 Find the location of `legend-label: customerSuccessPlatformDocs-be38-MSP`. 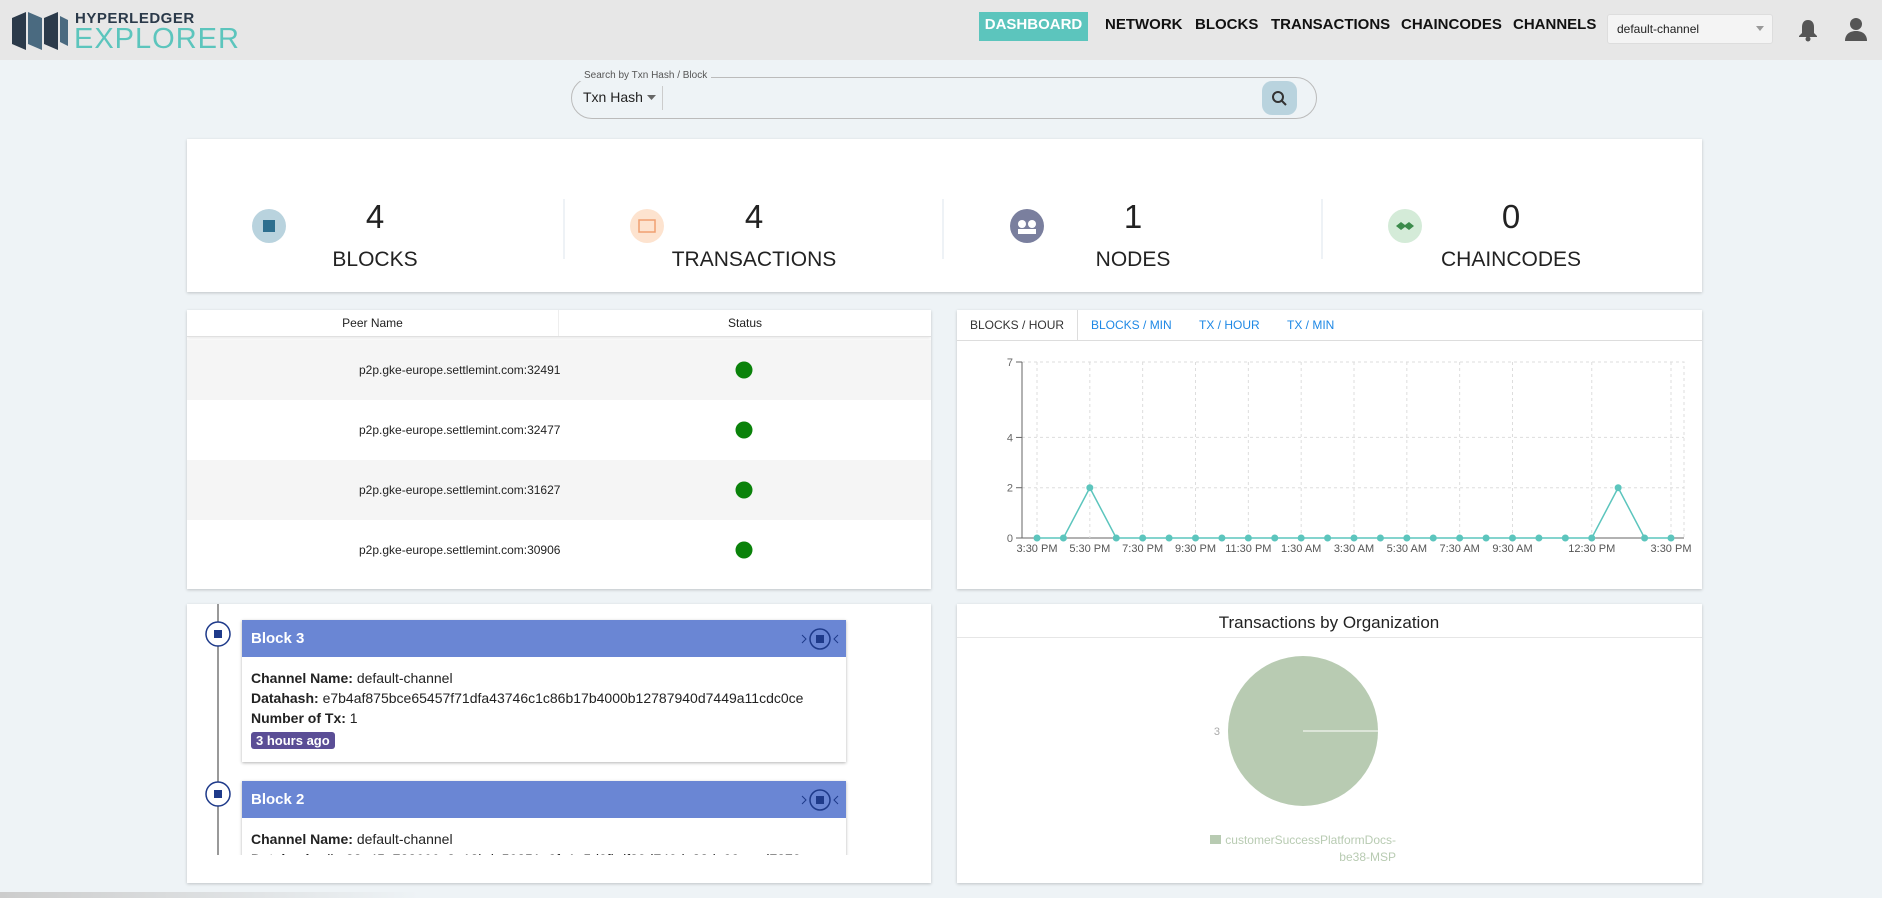

legend-label: customerSuccessPlatformDocs-be38-MSP is located at coordinates (1310, 848).